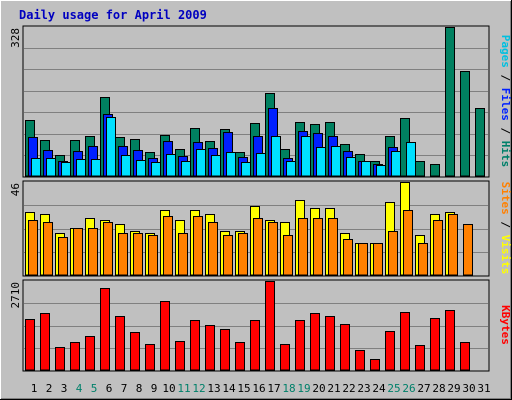 Image resolution: width=512 pixels, height=400 pixels. What do you see at coordinates (505, 228) in the screenshot?
I see `series-legend: Sites / Visits` at bounding box center [505, 228].